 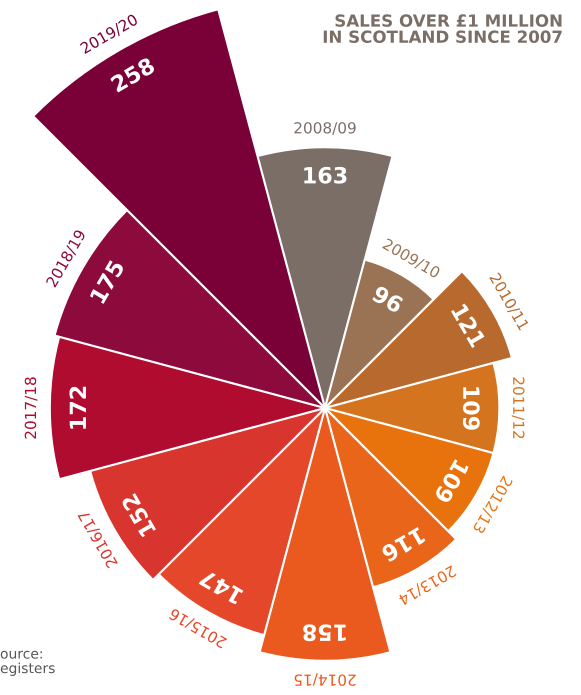 What do you see at coordinates (325, 175) in the screenshot?
I see `data-label: 163` at bounding box center [325, 175].